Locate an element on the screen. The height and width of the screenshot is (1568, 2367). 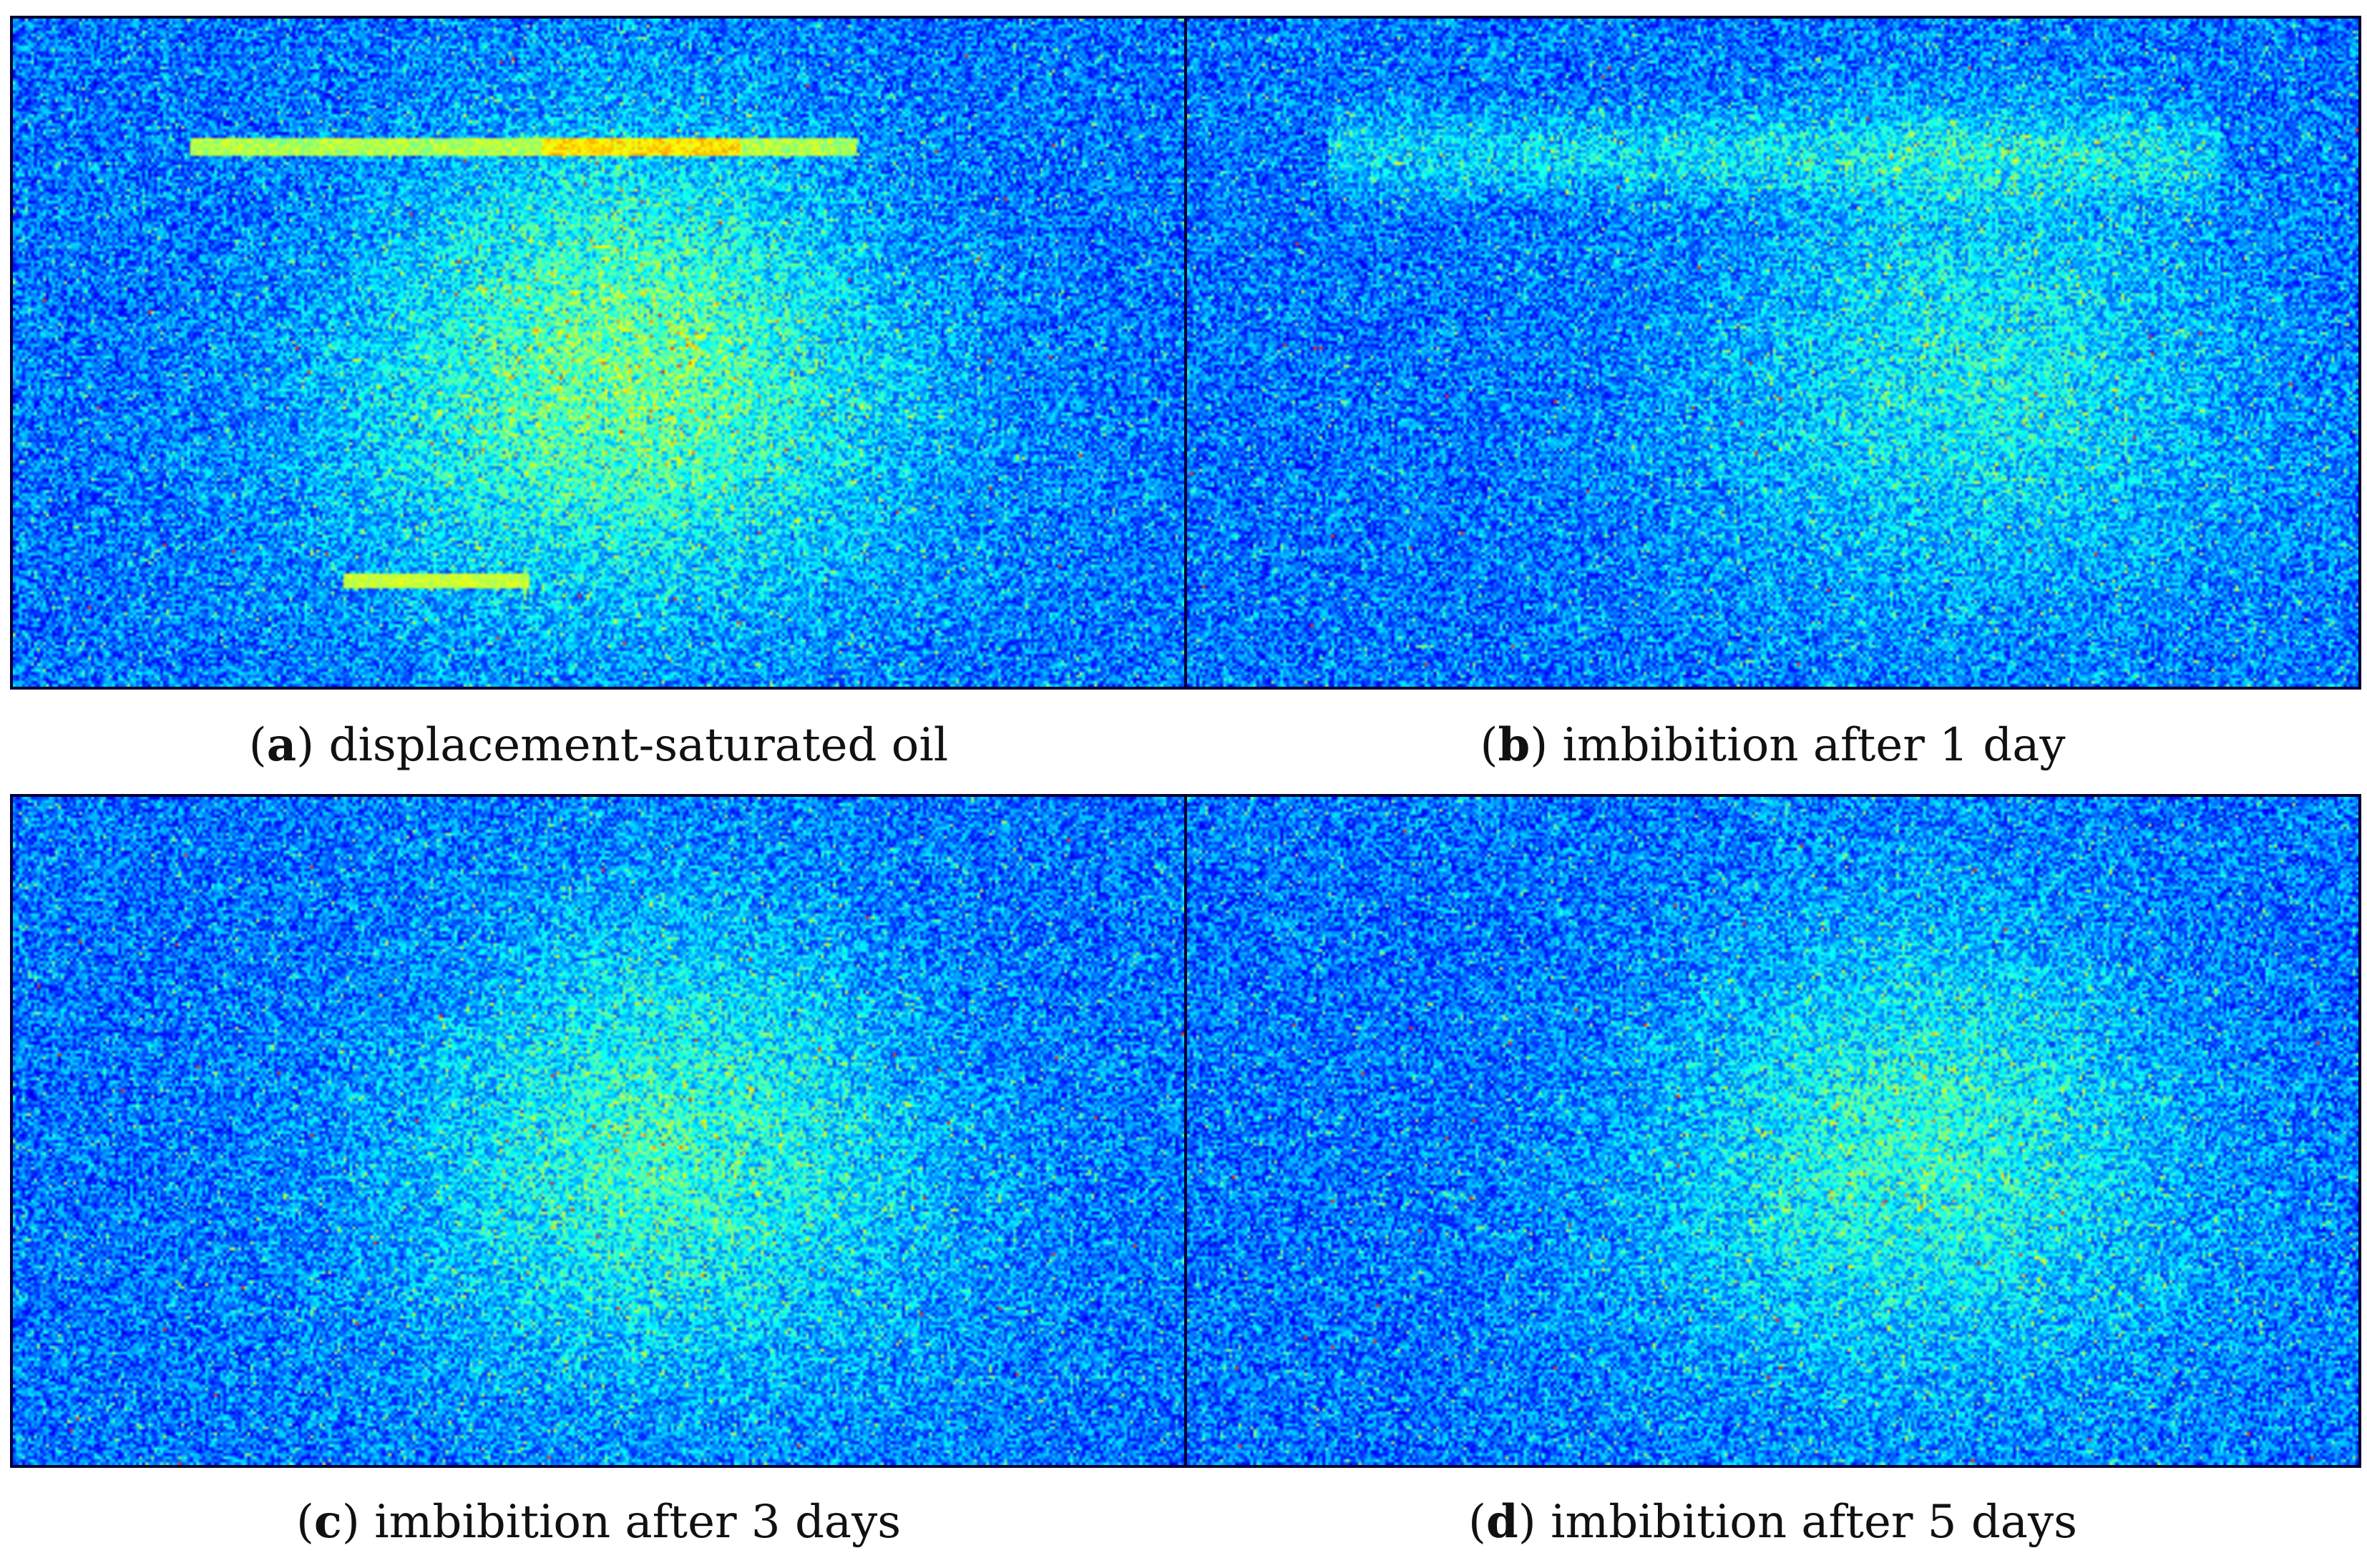
panel-d-letter: d is located at coordinates (1502, 1522).